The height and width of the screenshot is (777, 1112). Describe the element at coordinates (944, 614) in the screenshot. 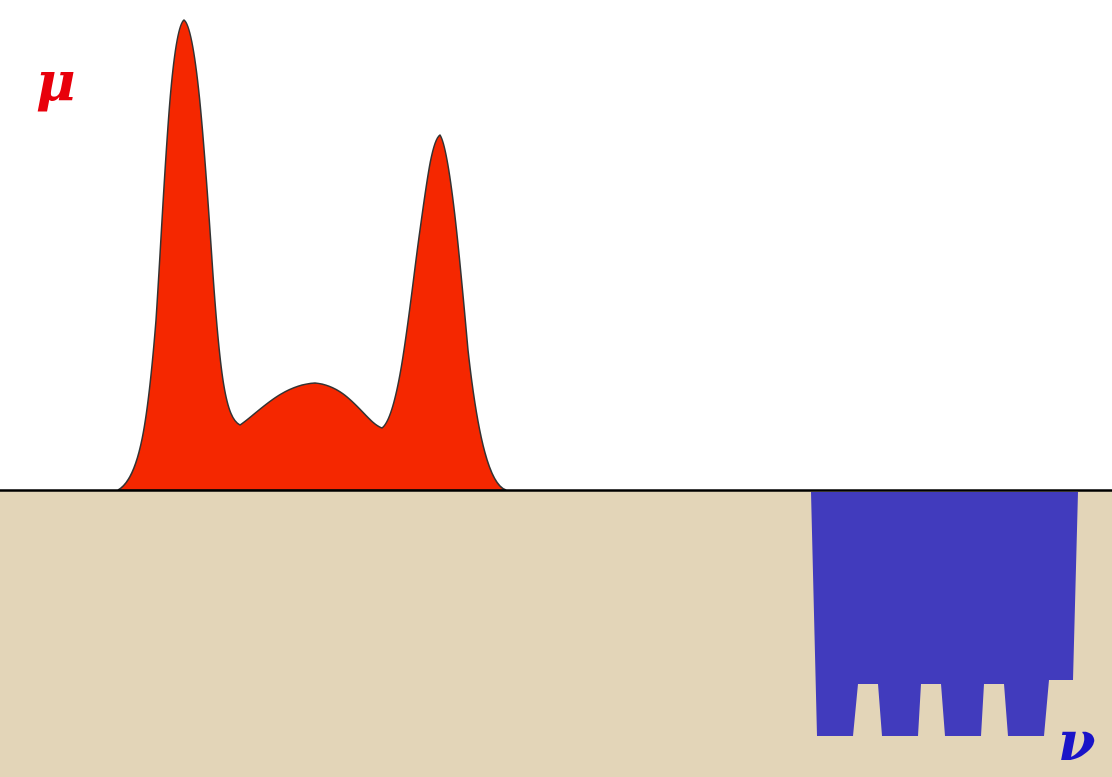

I see `target-distribution-pit` at that location.